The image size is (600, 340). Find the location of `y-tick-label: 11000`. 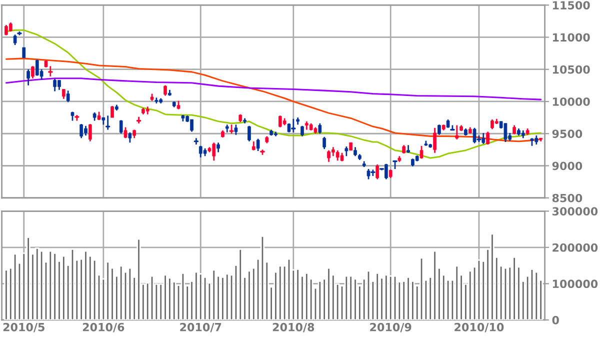

y-tick-label: 11000 is located at coordinates (571, 37).